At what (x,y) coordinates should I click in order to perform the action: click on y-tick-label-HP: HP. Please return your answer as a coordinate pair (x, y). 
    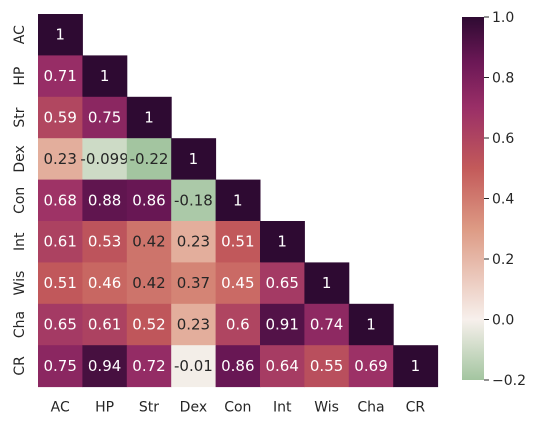
    Looking at the image, I should click on (20, 76).